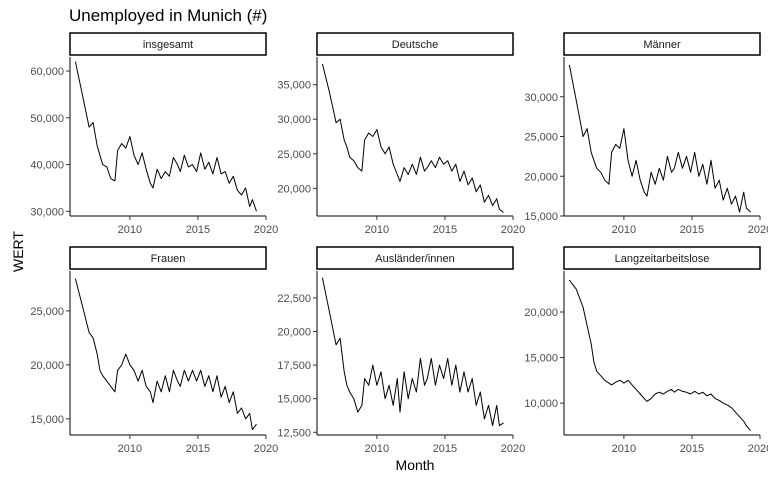 This screenshot has height=480, width=768. I want to click on y-tick-label: 12,500, so click(294, 433).